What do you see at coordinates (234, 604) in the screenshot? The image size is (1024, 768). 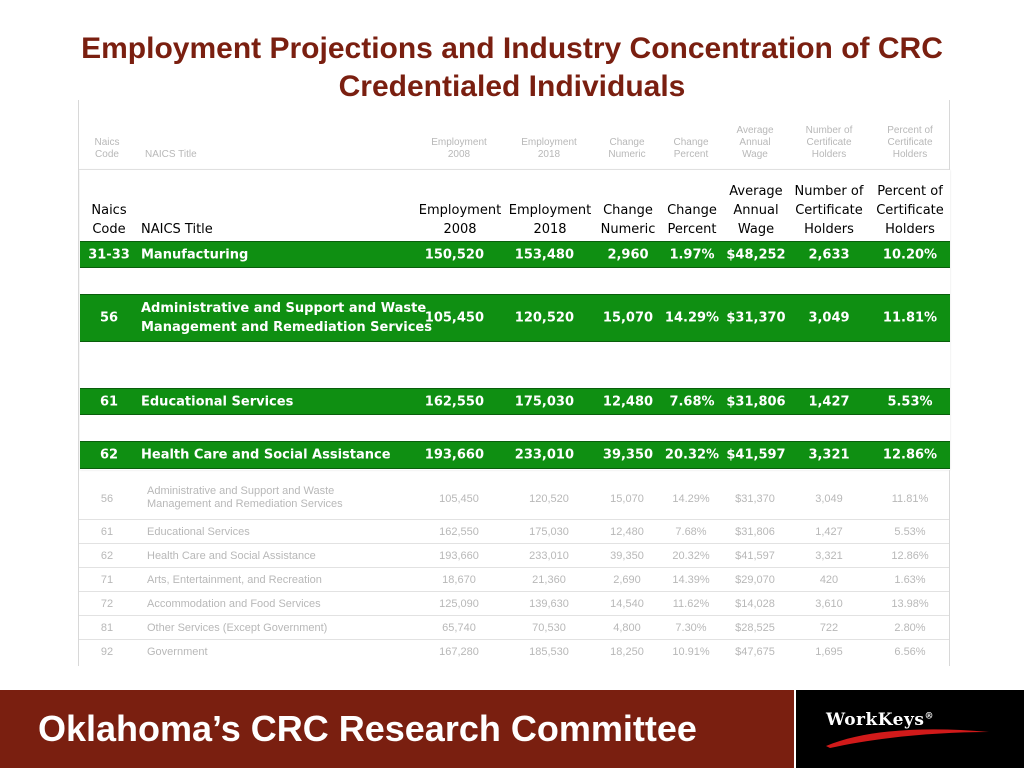 I see `row-title: Accommodation and Food Services` at bounding box center [234, 604].